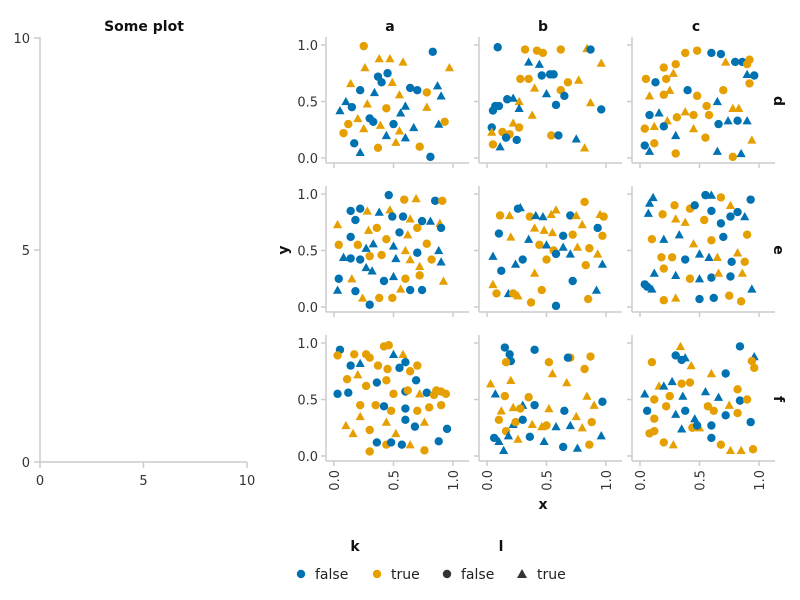 The image size is (800, 600). Describe the element at coordinates (701, 413) in the screenshot. I see `facet-panel-c-f: 0.0 0.5 1.0` at that location.